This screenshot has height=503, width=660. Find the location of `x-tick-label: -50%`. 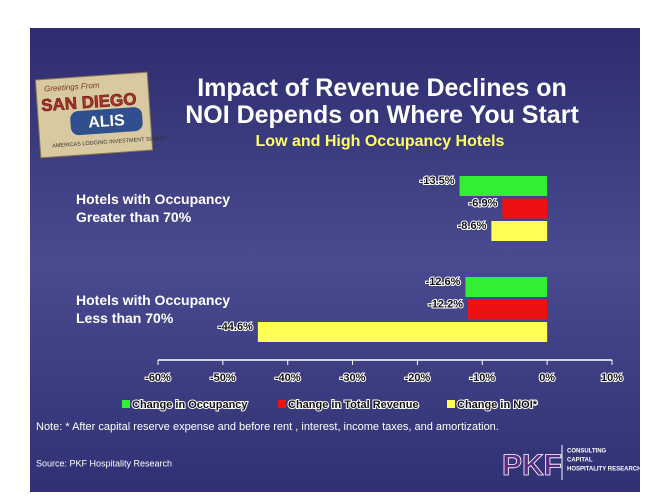

x-tick-label: -50% is located at coordinates (223, 378).